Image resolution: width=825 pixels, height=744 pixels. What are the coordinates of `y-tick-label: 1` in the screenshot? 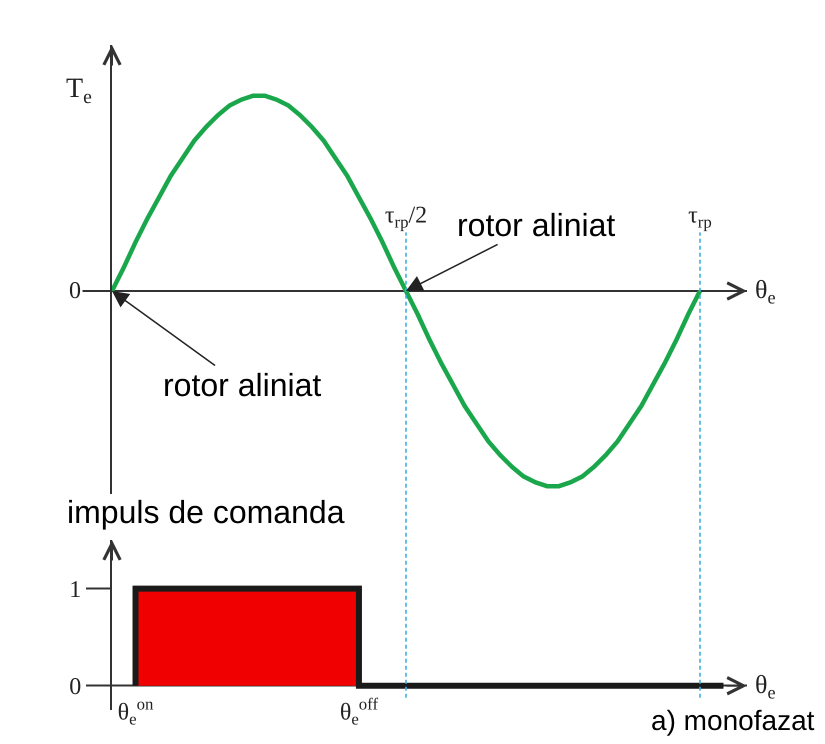 It's located at (75, 589).